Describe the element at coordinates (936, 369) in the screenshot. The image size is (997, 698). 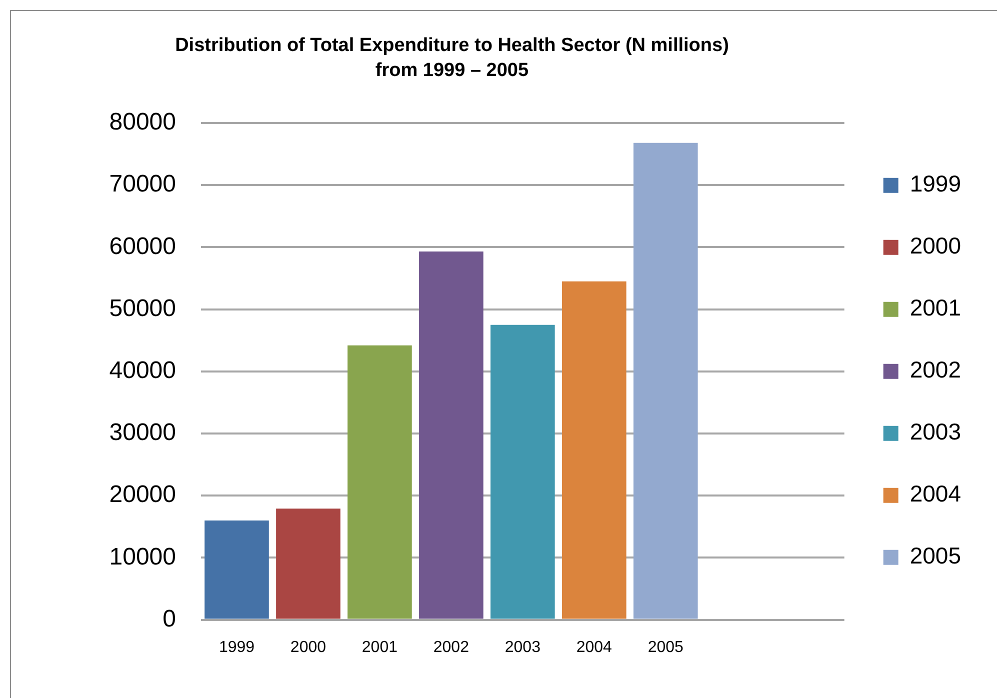
I see `legend-label: 2002` at that location.